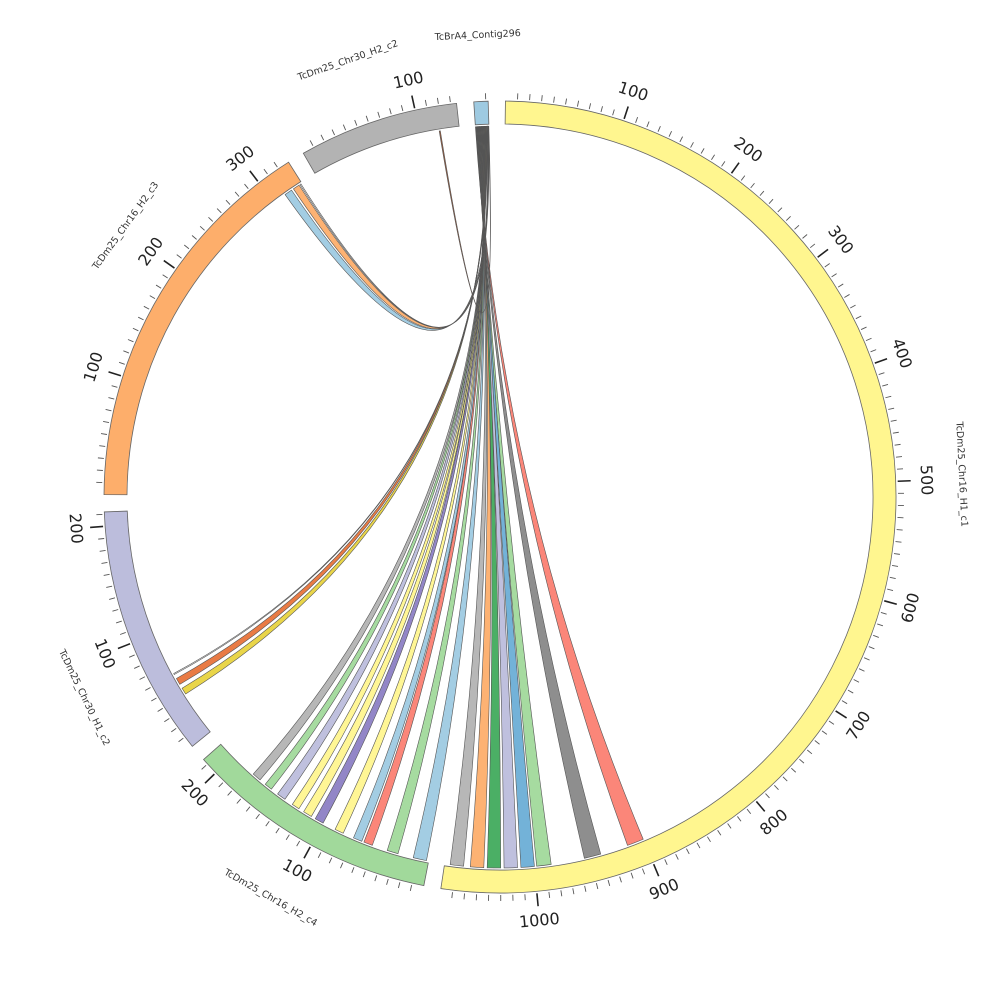  I want to click on link-tcdm25-chr16-h2-c4, so click(448, 493).